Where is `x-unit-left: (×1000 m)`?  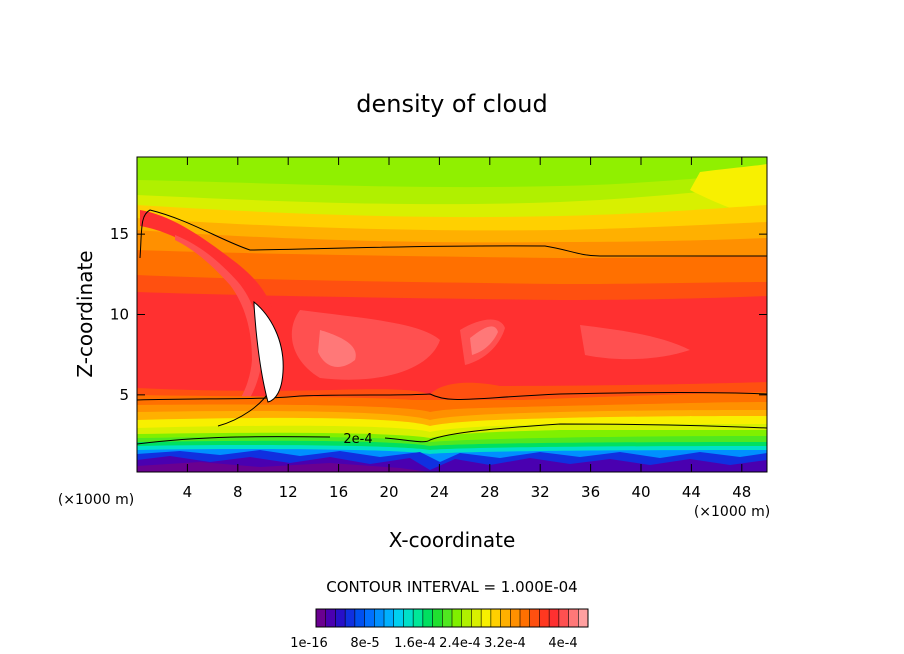 x-unit-left: (×1000 m) is located at coordinates (96, 500).